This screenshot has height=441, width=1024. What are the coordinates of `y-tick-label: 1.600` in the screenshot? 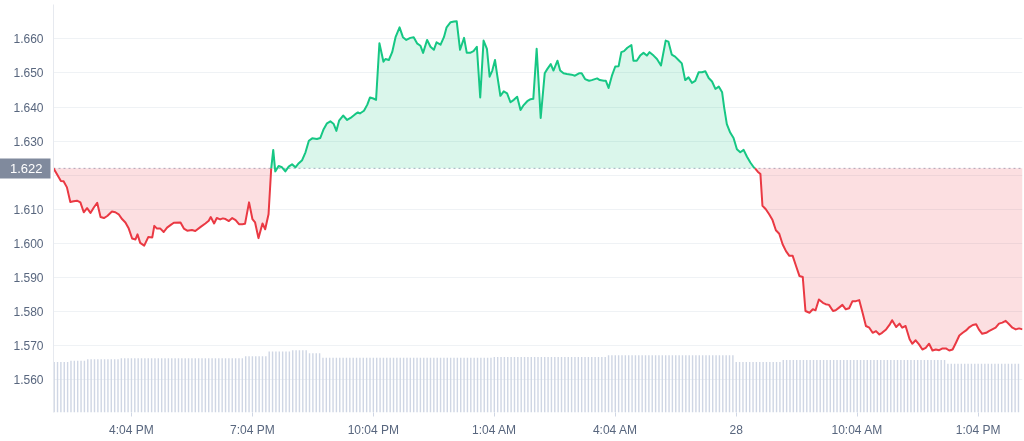 It's located at (28, 243).